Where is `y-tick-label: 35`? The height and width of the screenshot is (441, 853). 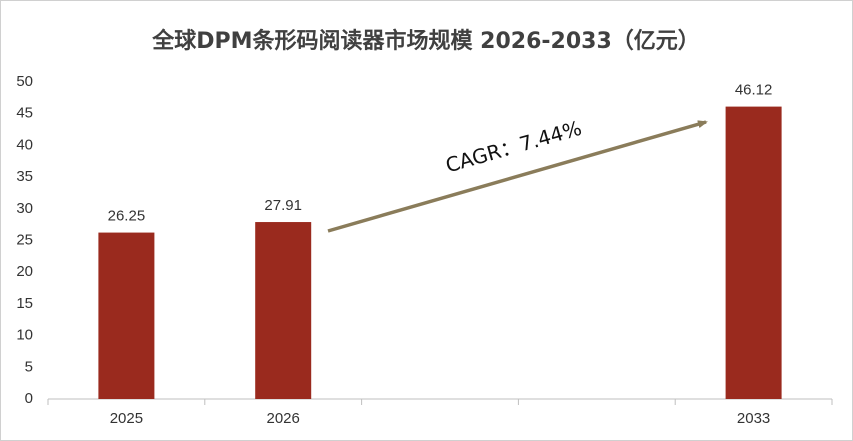
y-tick-label: 35 is located at coordinates (24, 176).